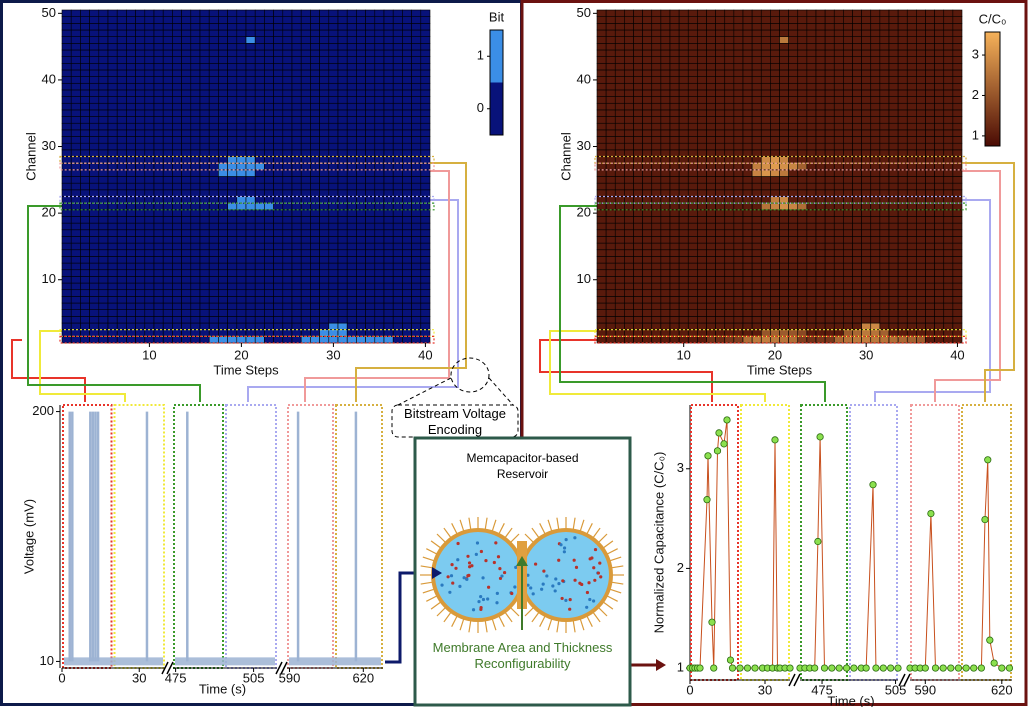  Describe the element at coordinates (423, 392) in the screenshot. I see `callout-line` at that location.